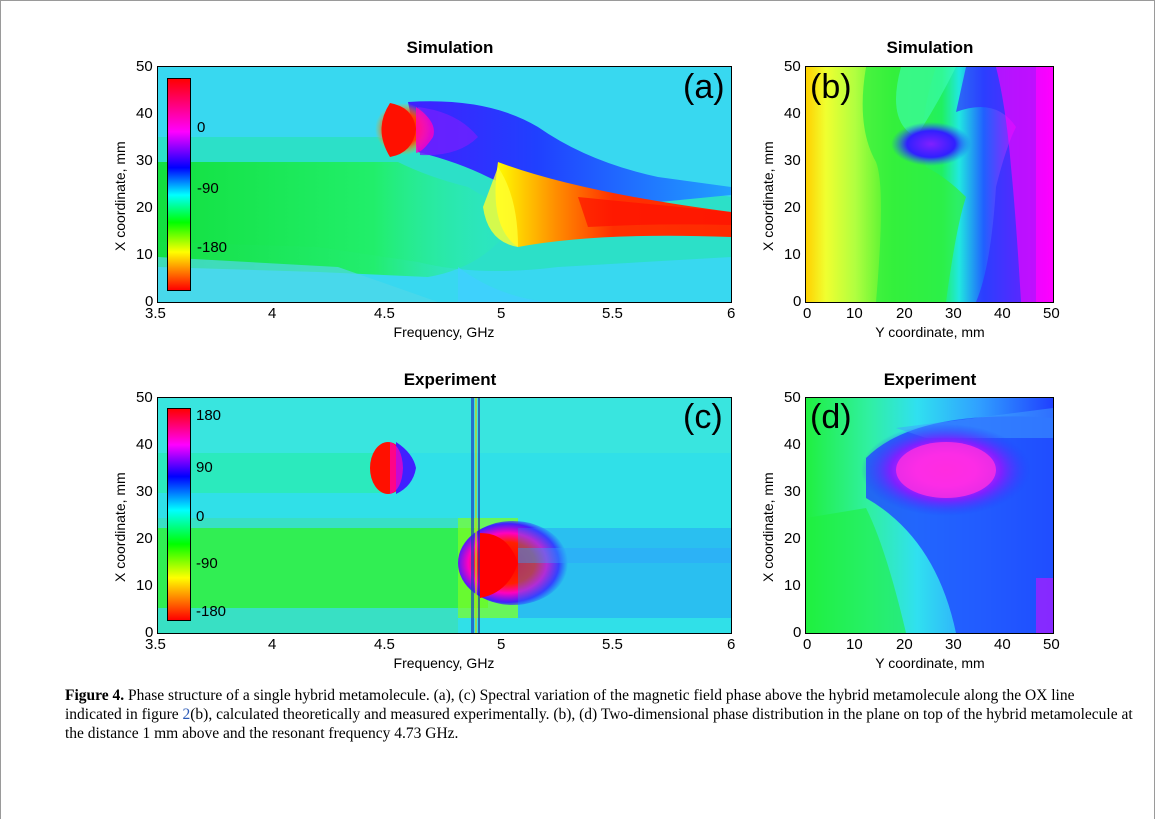 The height and width of the screenshot is (819, 1155). What do you see at coordinates (953, 313) in the screenshot?
I see `panel-b-xtick: 30` at bounding box center [953, 313].